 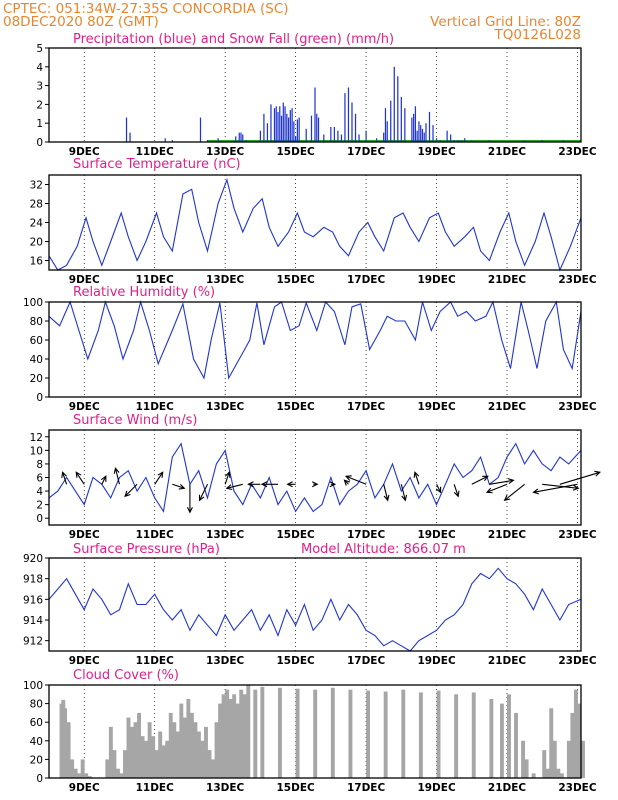 What do you see at coordinates (135, 420) in the screenshot?
I see `wind-title: Surface Wind (m/s)` at bounding box center [135, 420].